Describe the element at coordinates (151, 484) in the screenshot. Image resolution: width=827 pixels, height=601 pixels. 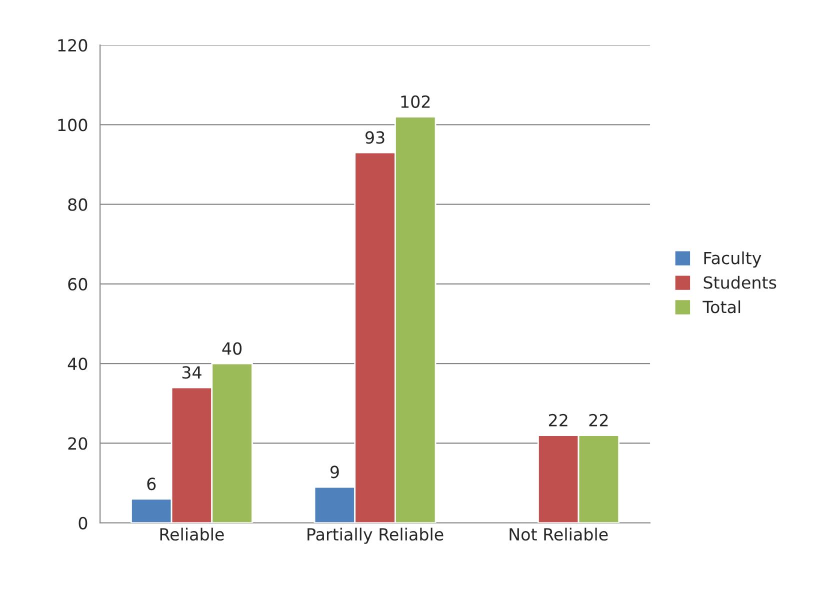
I see `data-label: 6` at that location.